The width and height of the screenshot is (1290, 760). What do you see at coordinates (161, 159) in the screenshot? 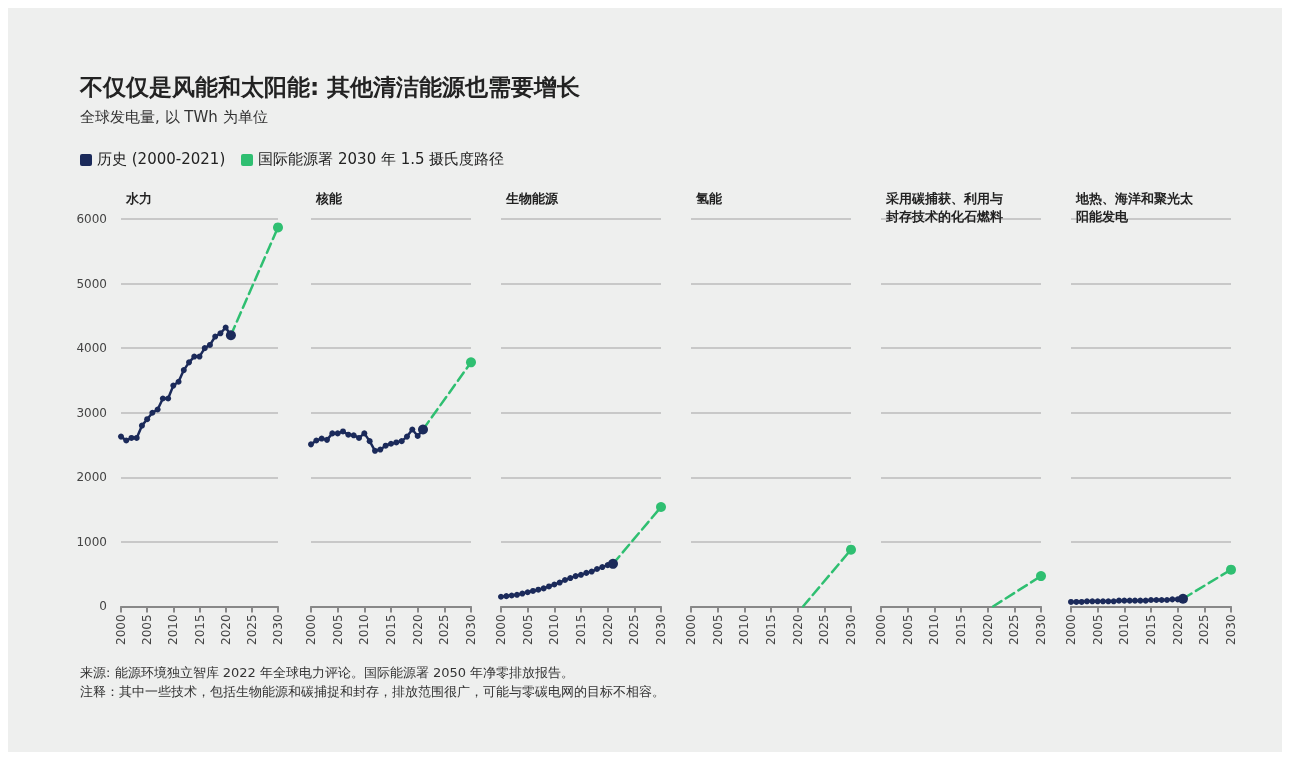
I see `legend-label: 历史 (2000-2021)` at bounding box center [161, 159].